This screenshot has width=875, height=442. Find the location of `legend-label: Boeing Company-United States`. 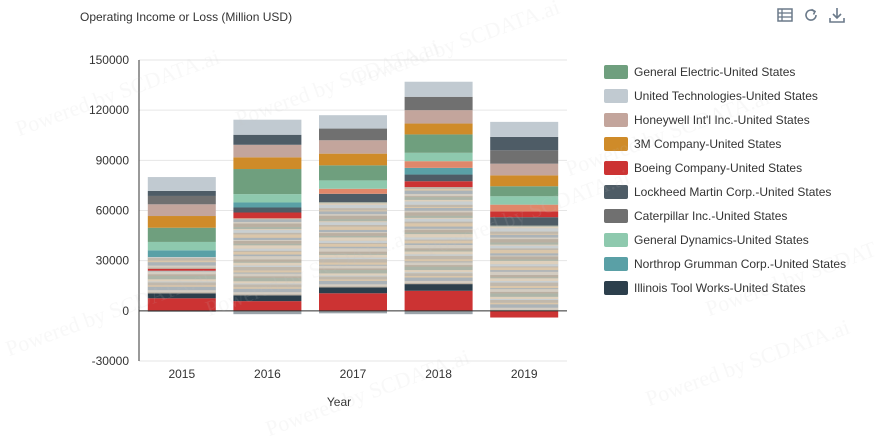

legend-label: Boeing Company-United States is located at coordinates (718, 168).